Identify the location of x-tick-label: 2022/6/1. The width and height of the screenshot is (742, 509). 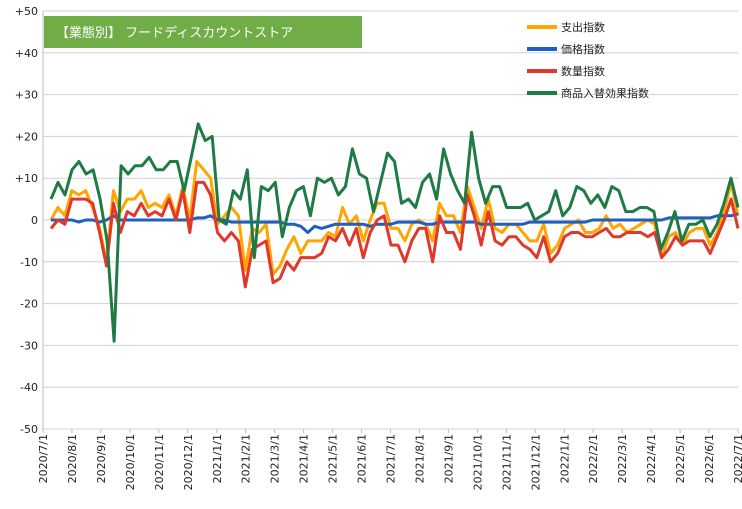
(709, 458).